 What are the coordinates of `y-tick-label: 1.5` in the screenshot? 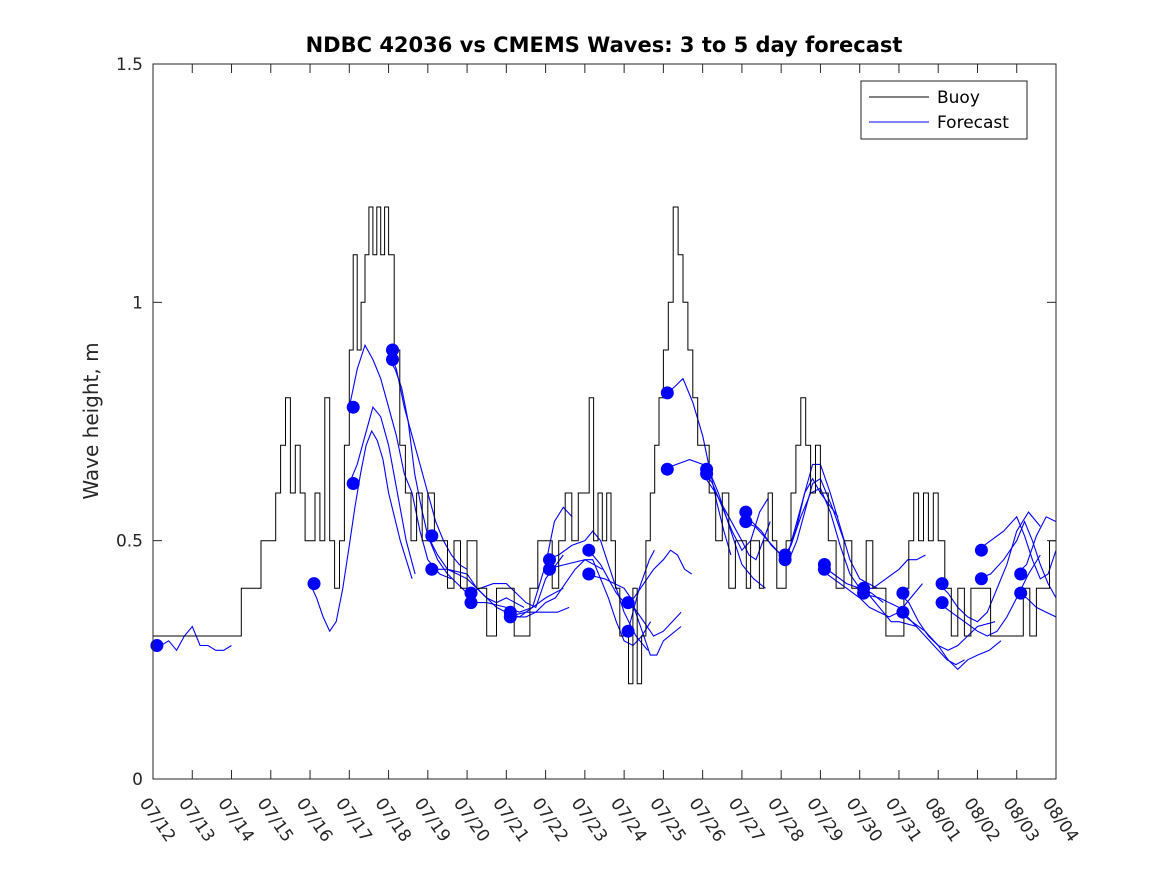 It's located at (129, 65).